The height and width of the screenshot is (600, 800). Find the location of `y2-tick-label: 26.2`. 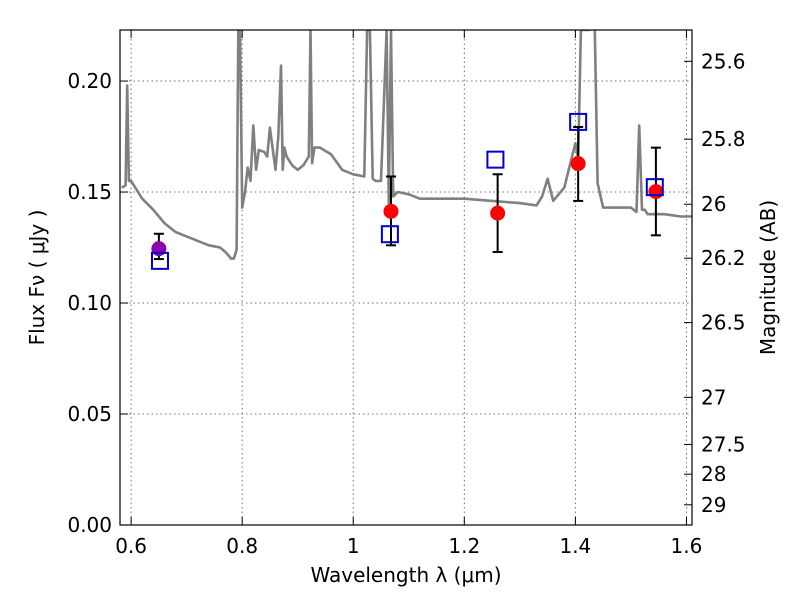

y2-tick-label: 26.2 is located at coordinates (723, 258).